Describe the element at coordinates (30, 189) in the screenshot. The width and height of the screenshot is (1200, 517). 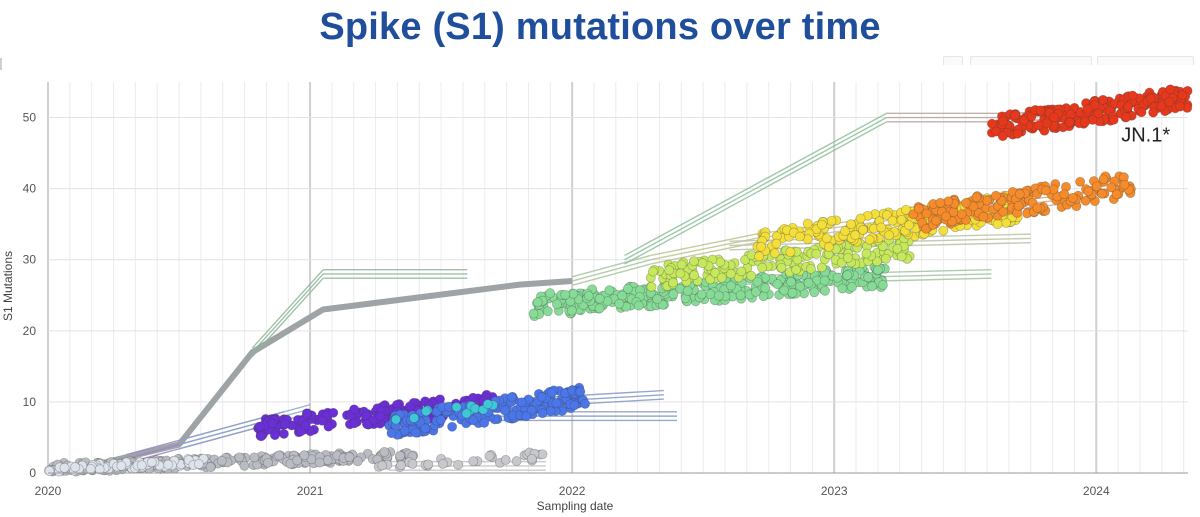
I see `y-tick-label: 40` at that location.